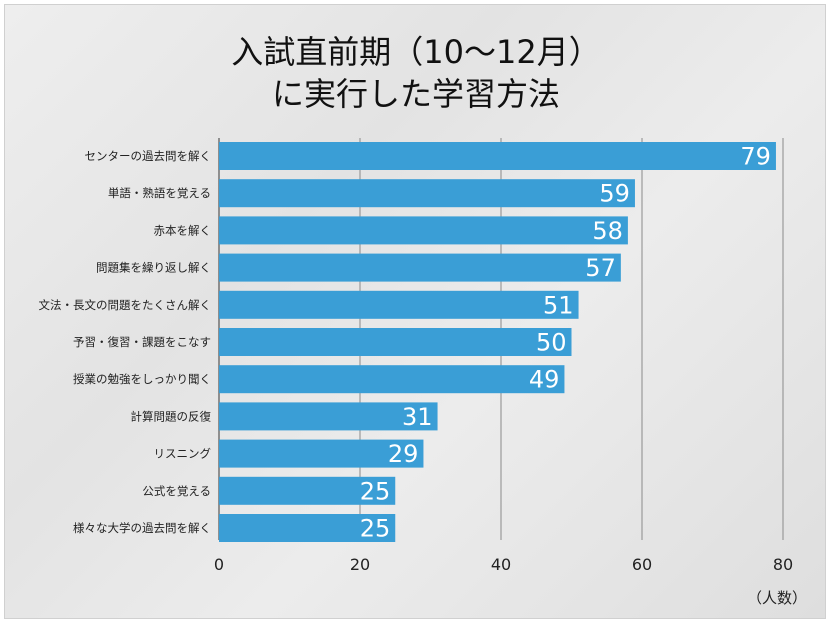 This screenshot has height=625, width=831. What do you see at coordinates (142, 379) in the screenshot?
I see `category-label-7: 授業の勉強をしっかり聞く` at bounding box center [142, 379].